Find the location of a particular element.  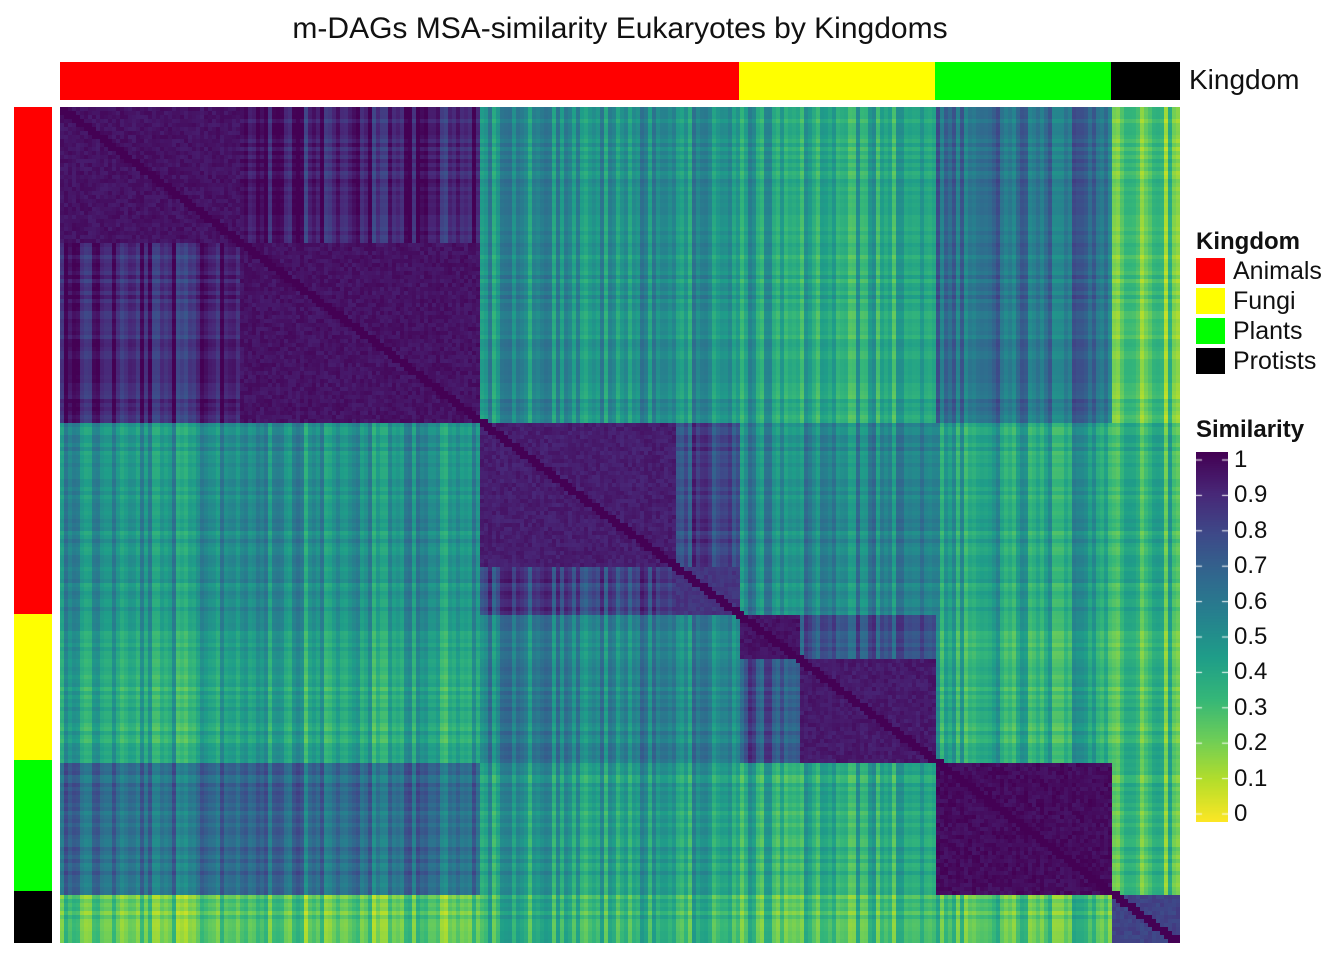

similarity-legend-title: Similarity is located at coordinates (1250, 429).